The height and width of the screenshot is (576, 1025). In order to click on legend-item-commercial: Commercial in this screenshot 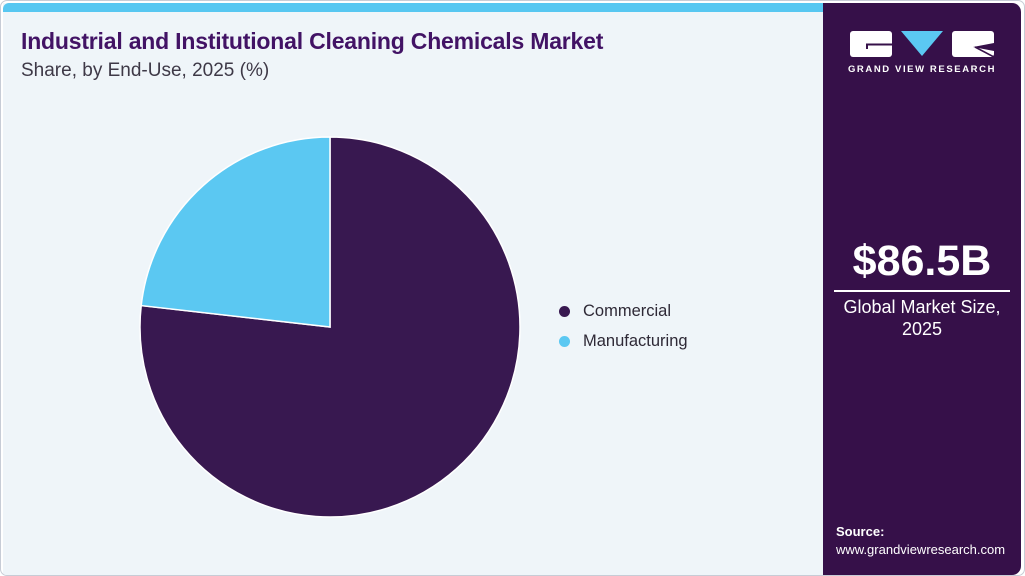, I will do `click(623, 311)`.